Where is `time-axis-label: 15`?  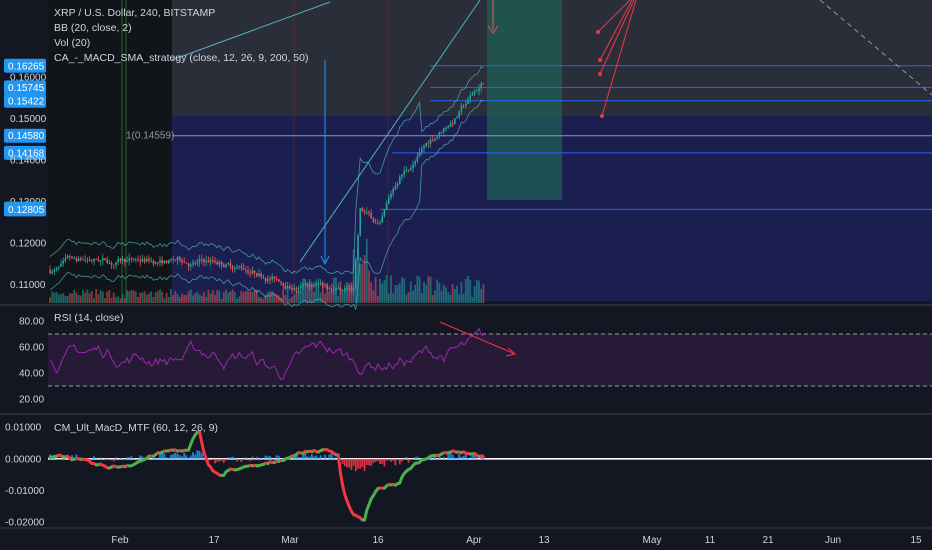 time-axis-label: 15 is located at coordinates (916, 540).